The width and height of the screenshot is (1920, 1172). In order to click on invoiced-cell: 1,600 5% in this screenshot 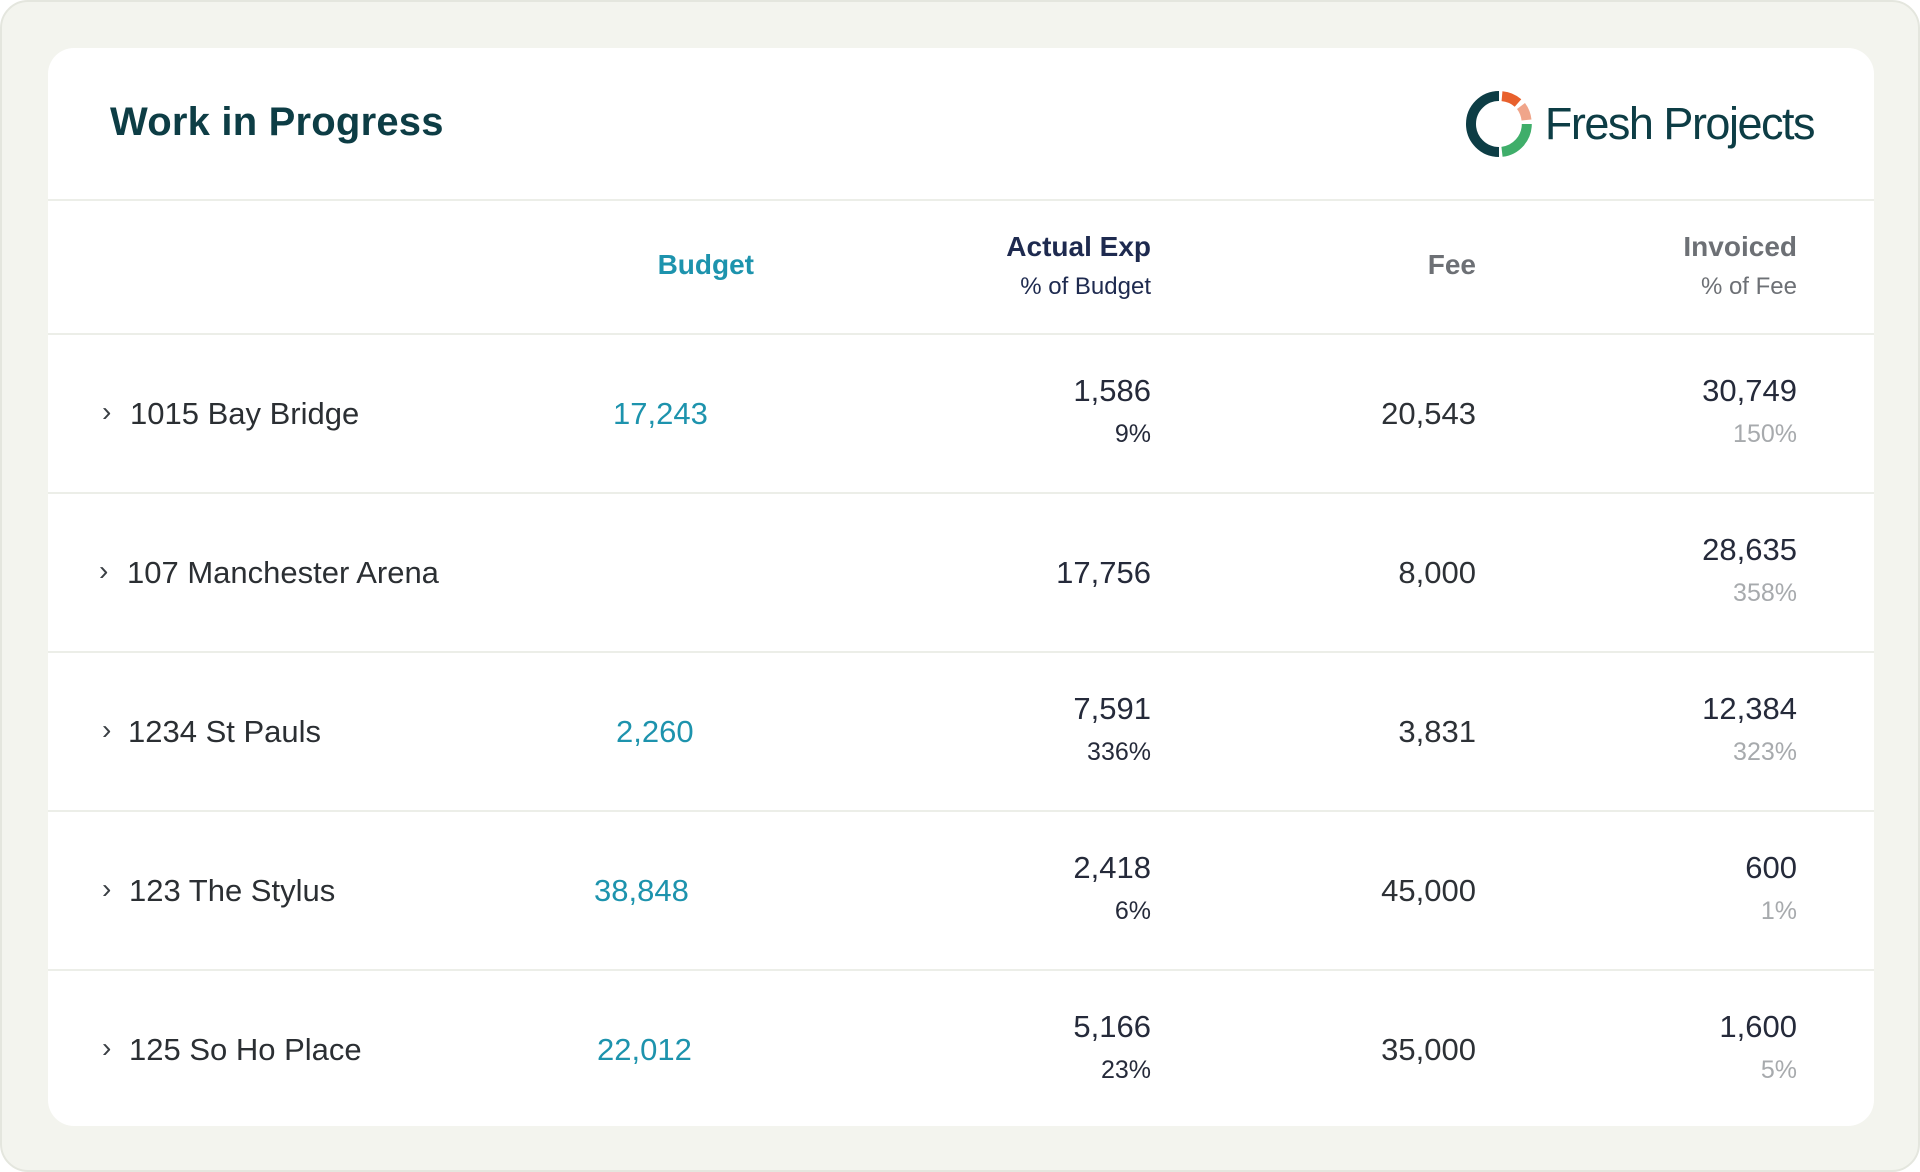, I will do `click(1758, 1047)`.